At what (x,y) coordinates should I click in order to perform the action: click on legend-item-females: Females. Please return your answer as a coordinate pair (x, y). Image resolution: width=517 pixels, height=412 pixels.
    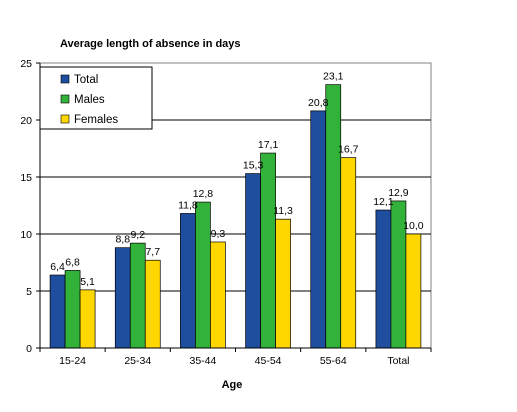
    Looking at the image, I should click on (89, 120).